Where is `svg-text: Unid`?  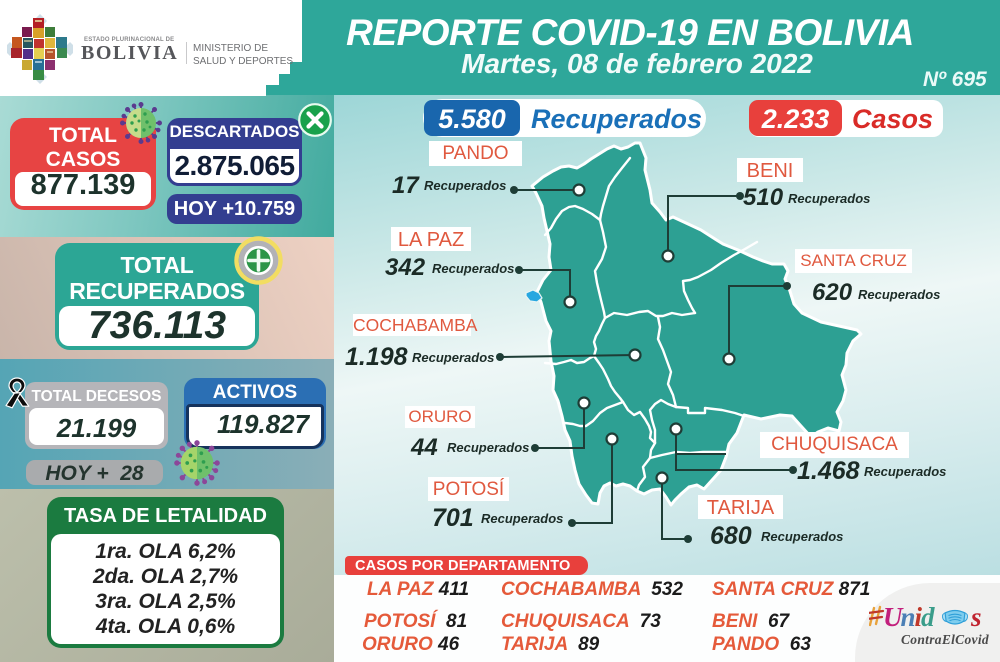 svg-text: Unid is located at coordinates (909, 617).